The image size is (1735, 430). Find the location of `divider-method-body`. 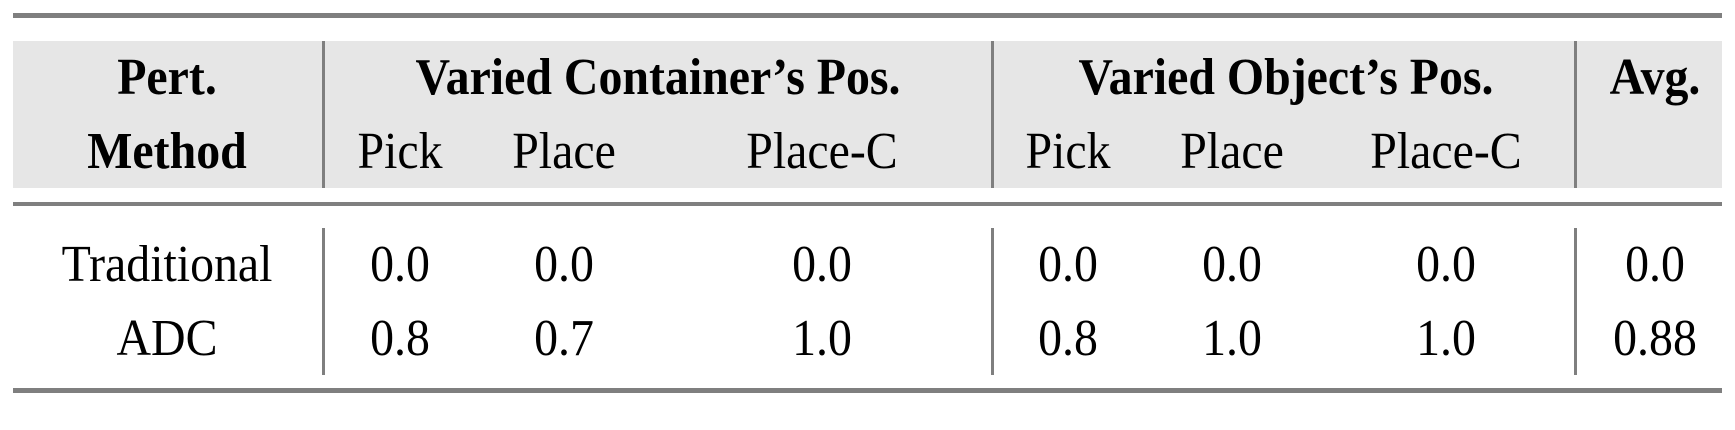

divider-method-body is located at coordinates (323, 301).